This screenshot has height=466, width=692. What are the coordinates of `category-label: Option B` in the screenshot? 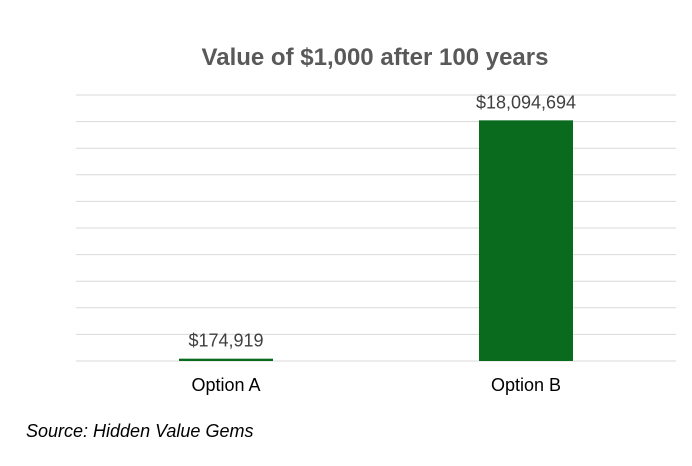 It's located at (526, 385).